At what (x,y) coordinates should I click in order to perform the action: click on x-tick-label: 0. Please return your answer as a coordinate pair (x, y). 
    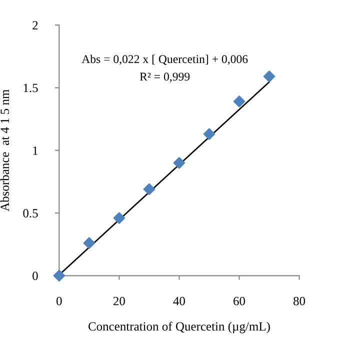
    Looking at the image, I should click on (59, 301).